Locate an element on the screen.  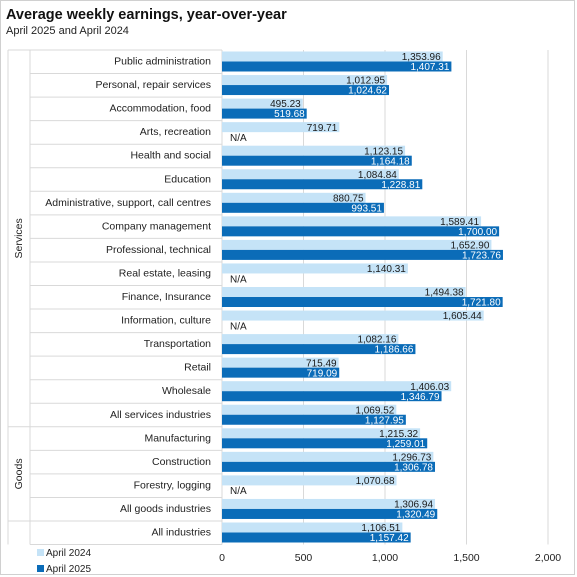
category-label: Accommodation, food is located at coordinates (160, 109).